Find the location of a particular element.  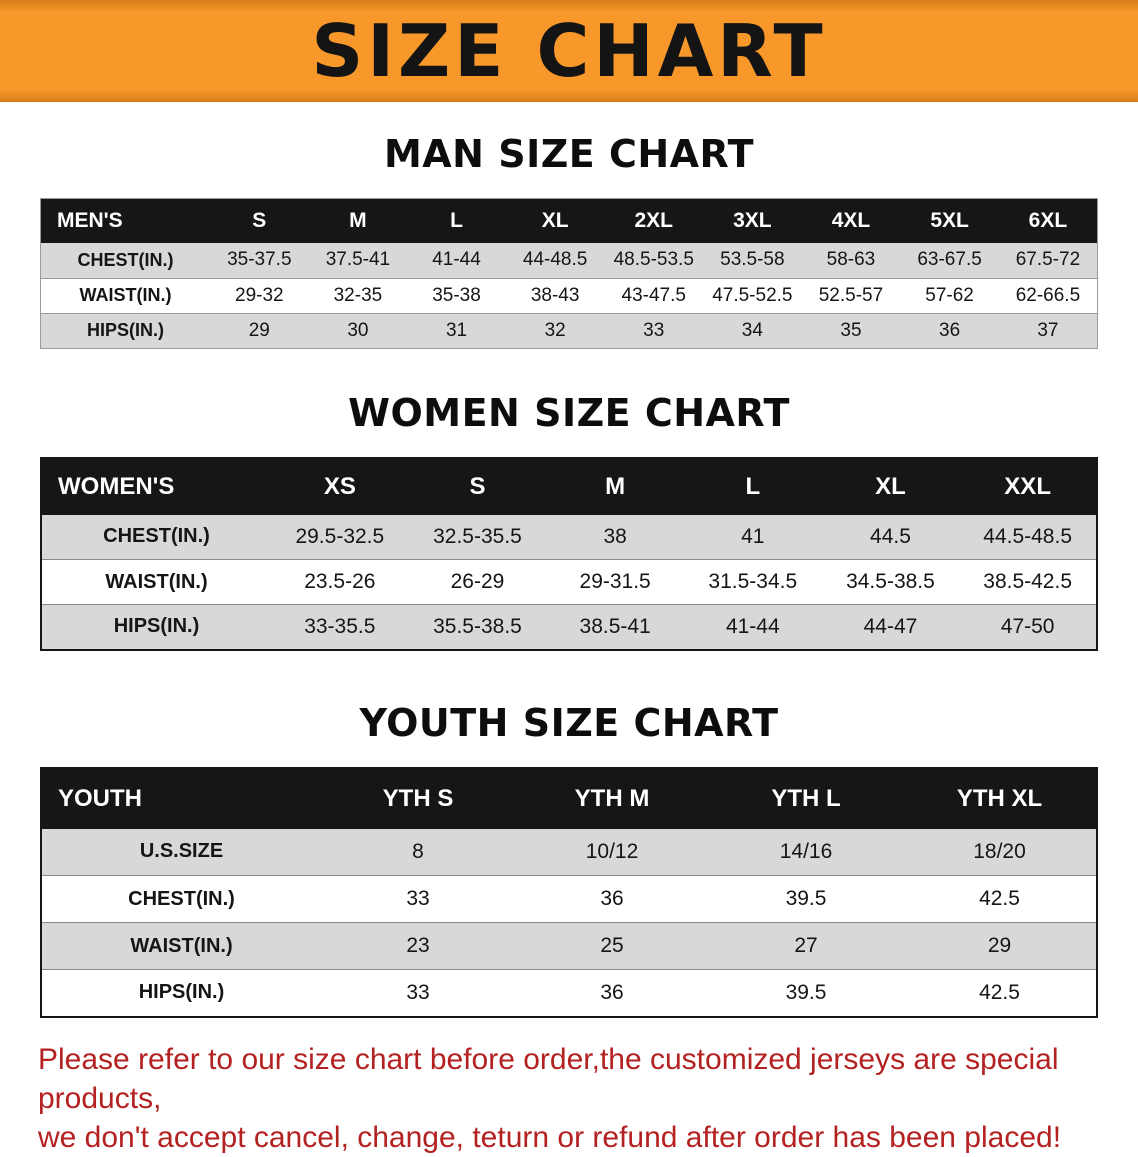

men-header-row: MEN'S S M L XL 2XL 3XL 4XL 5XL 6XL is located at coordinates (569, 220).